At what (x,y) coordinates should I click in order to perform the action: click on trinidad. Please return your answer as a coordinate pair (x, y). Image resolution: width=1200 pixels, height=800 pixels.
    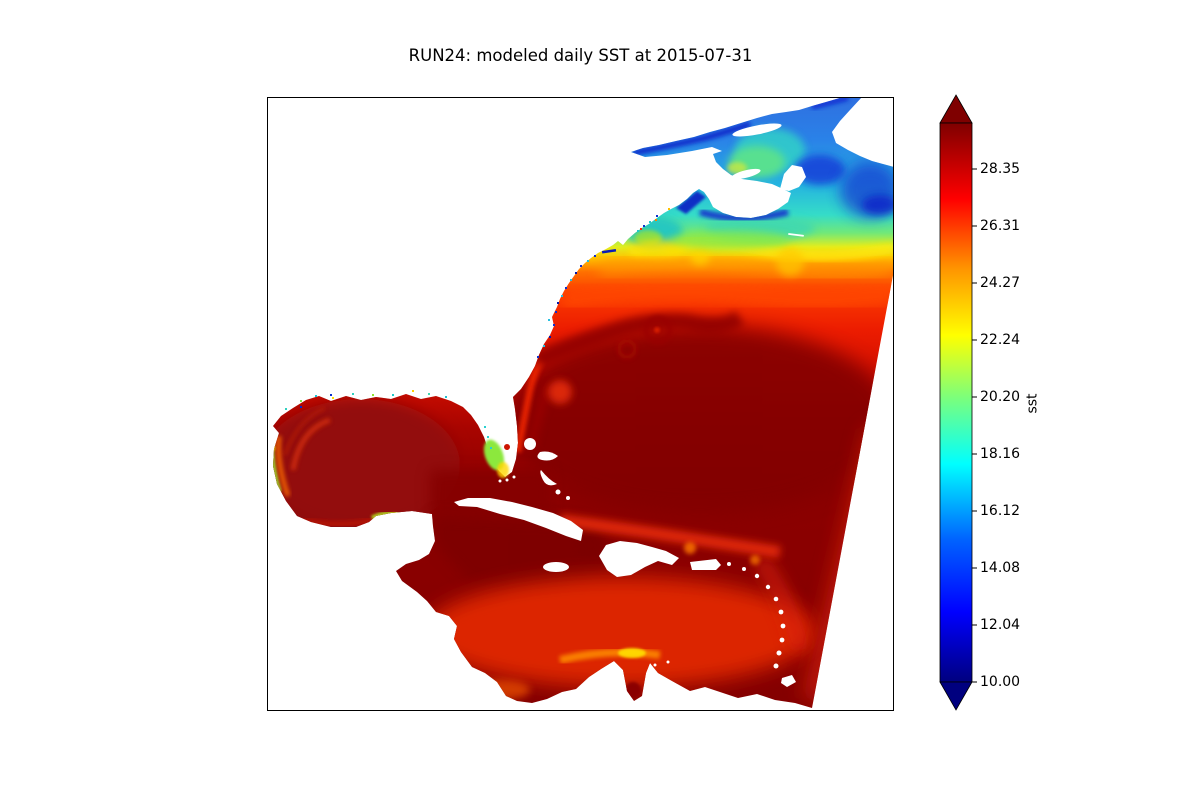
    Looking at the image, I should click on (788, 681).